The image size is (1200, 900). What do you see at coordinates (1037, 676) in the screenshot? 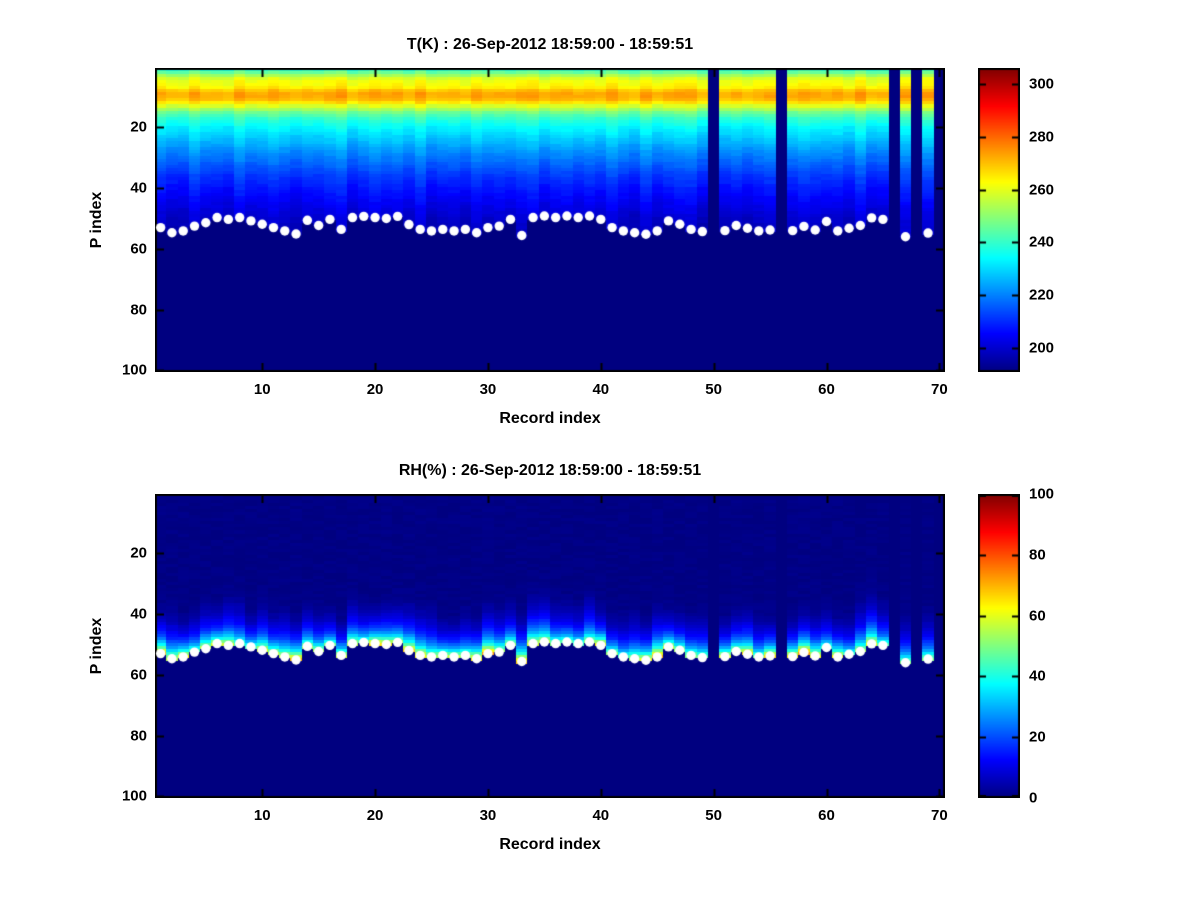
I see `colorbar-tick-label: 40` at bounding box center [1037, 676].